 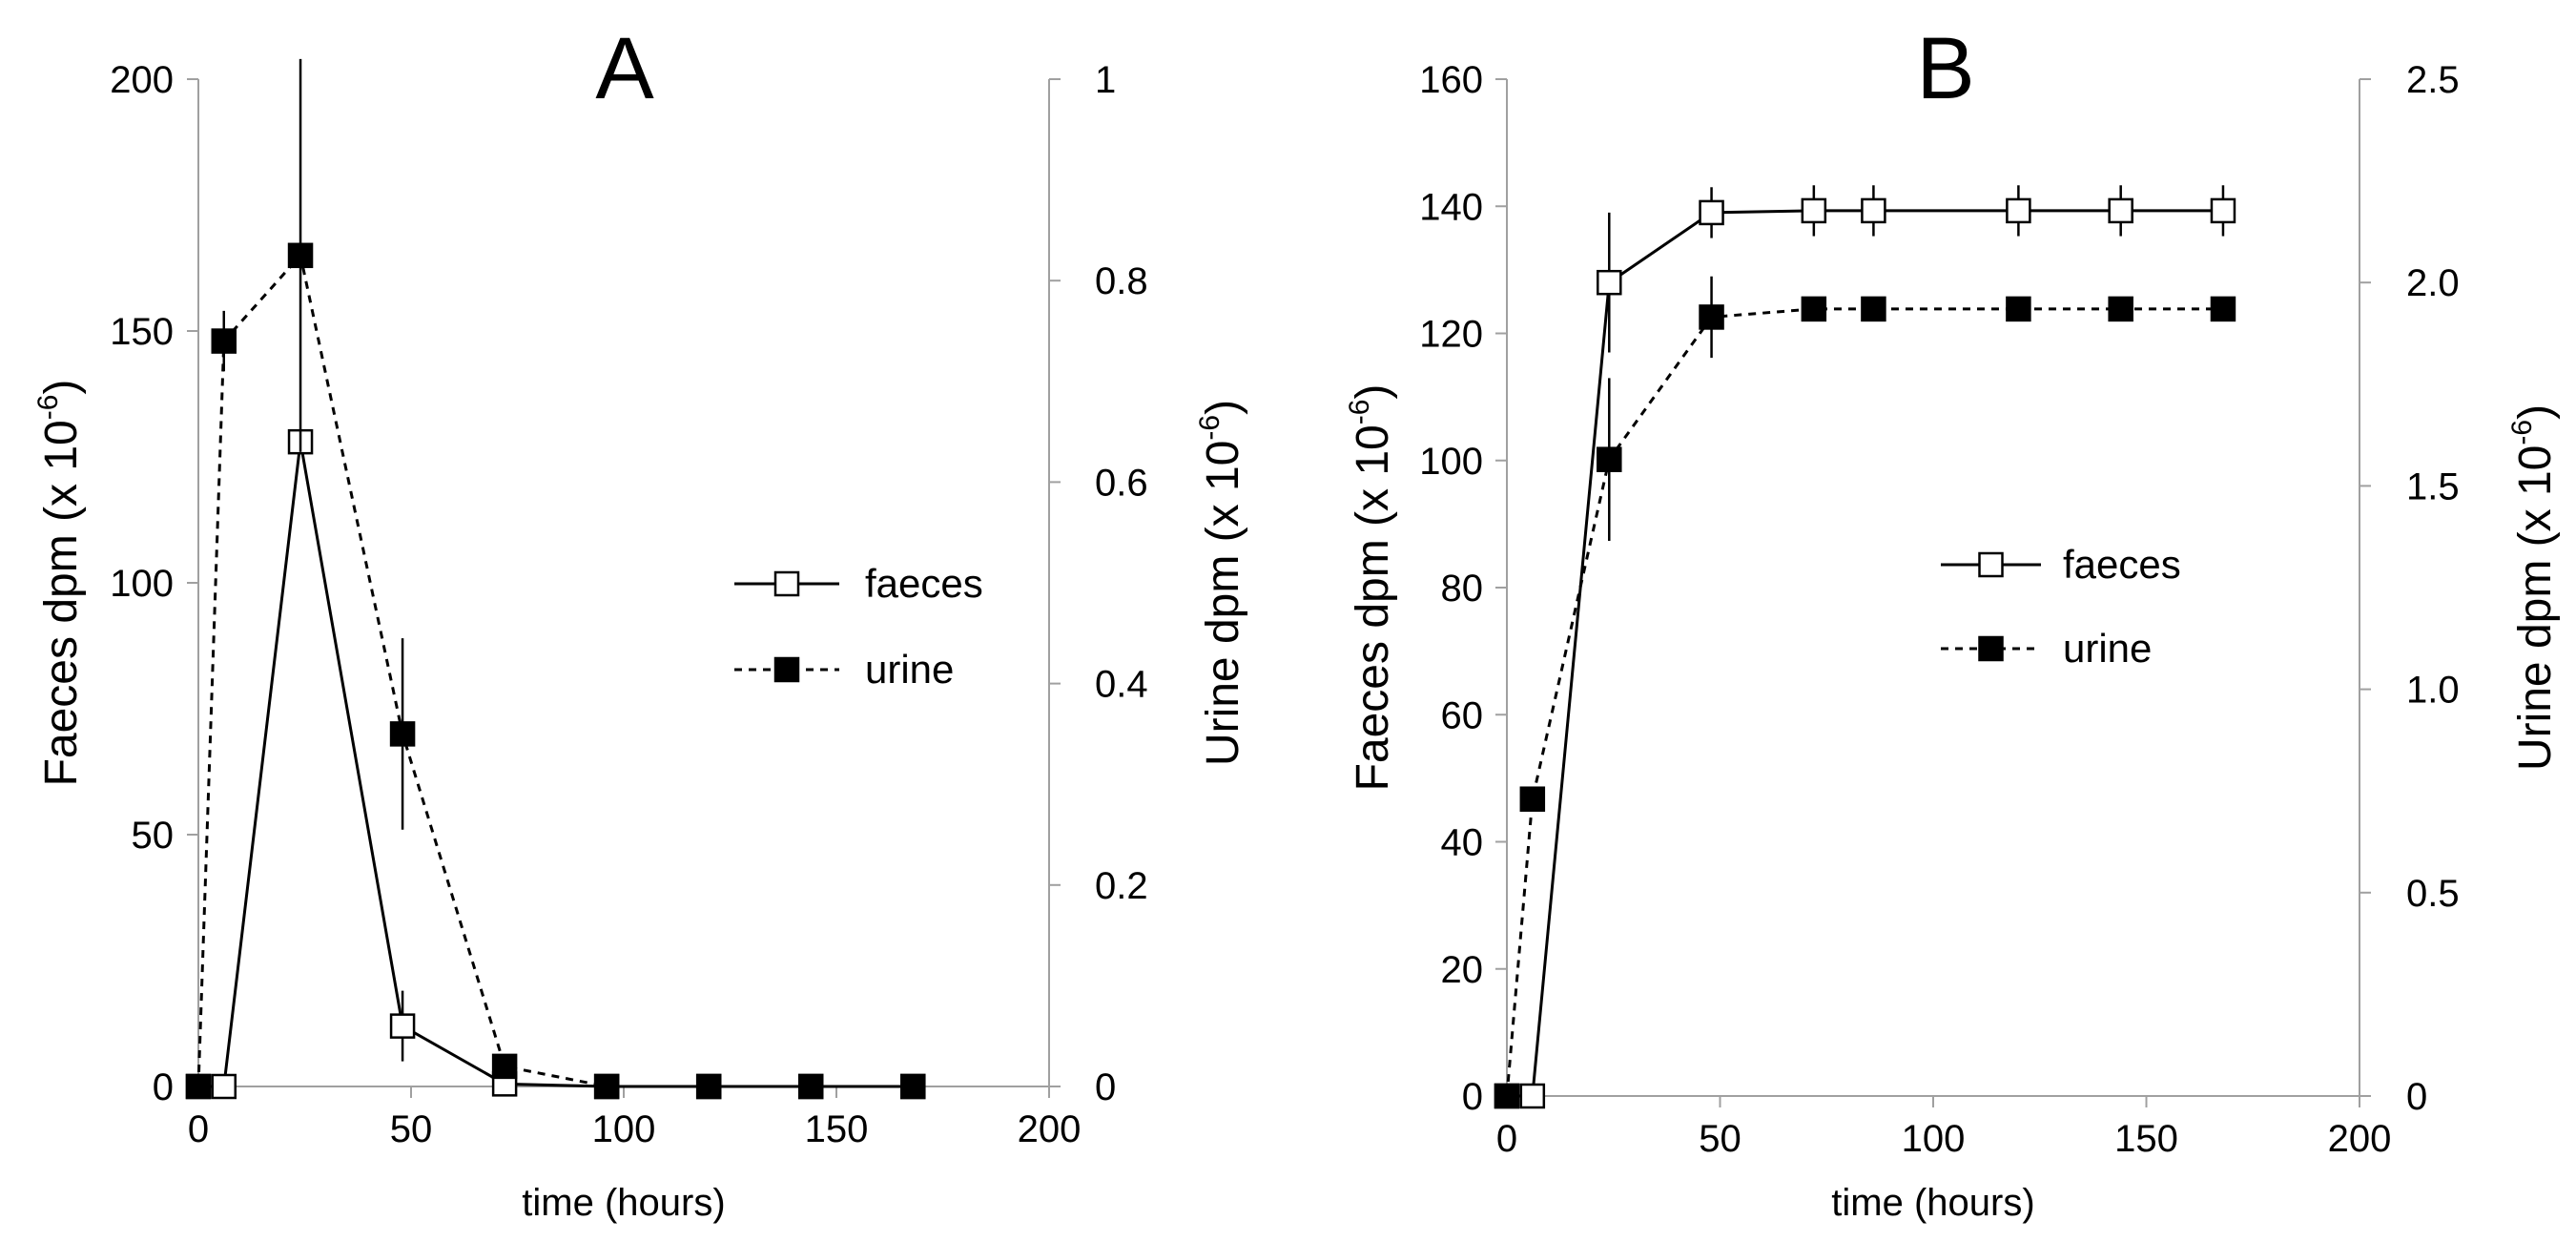 I want to click on y-right-tick-label: 1.5, so click(x=2433, y=486).